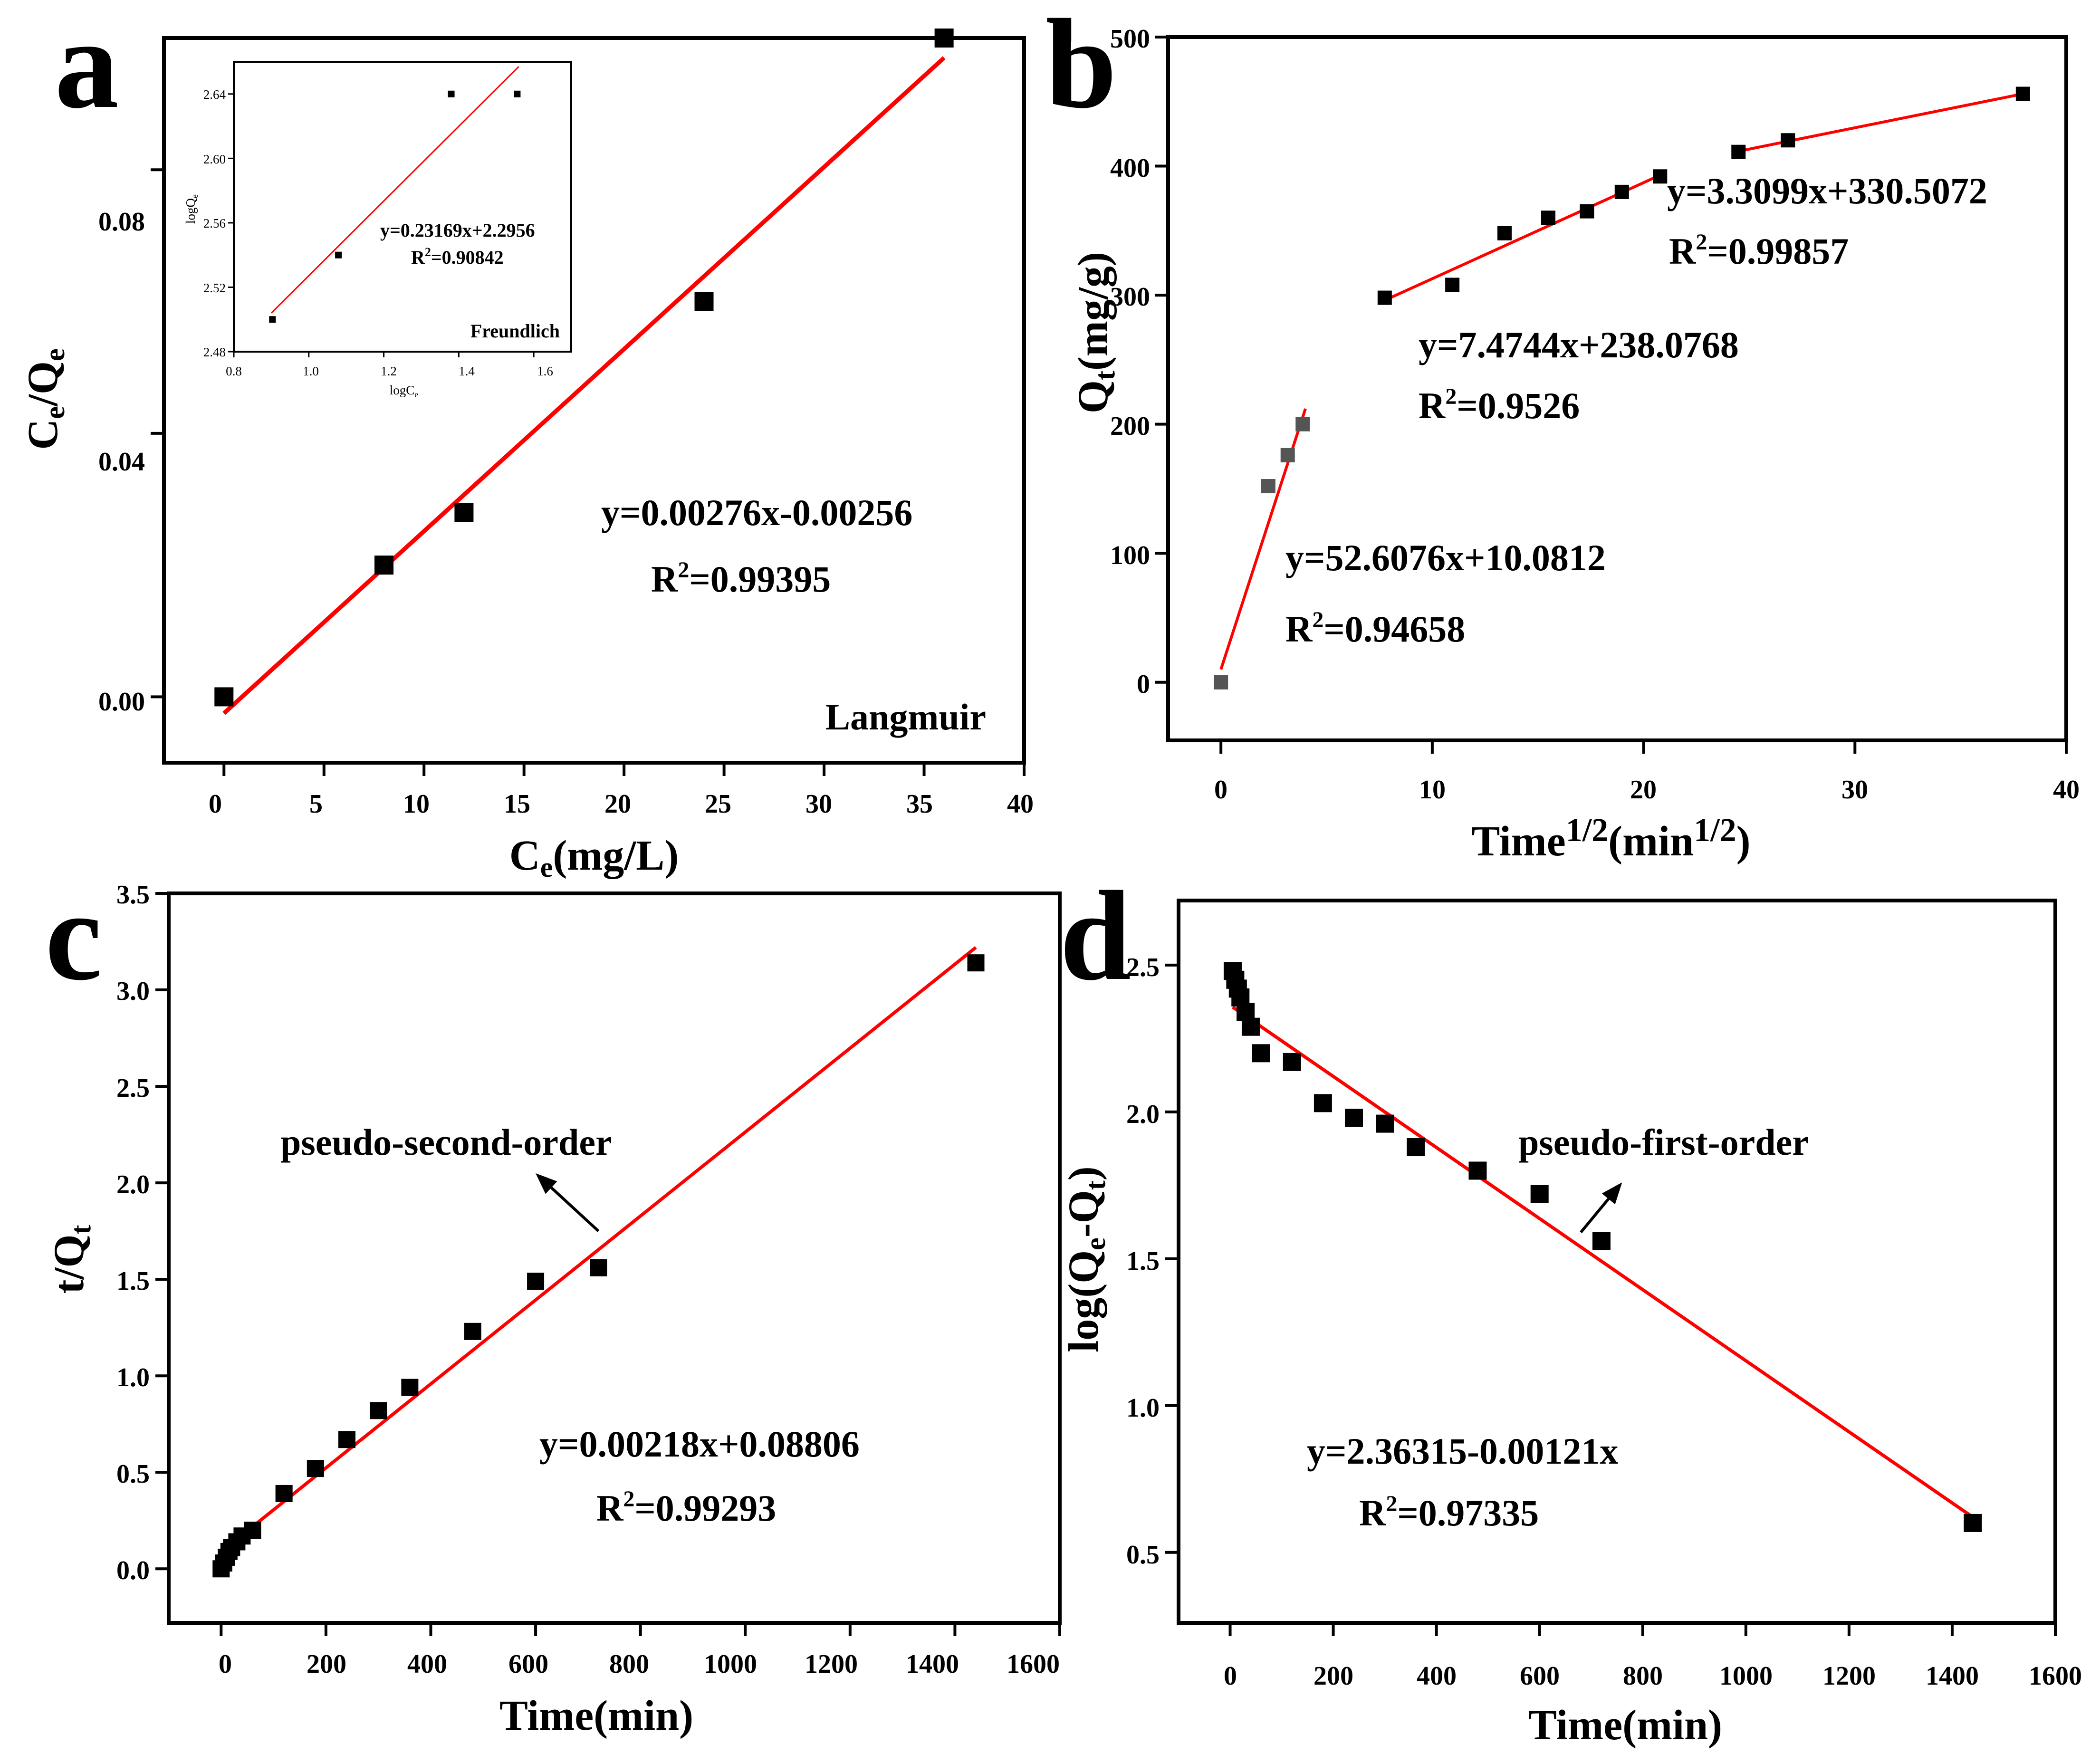 Image resolution: width=2100 pixels, height=1754 pixels. Describe the element at coordinates (87, 67) in the screenshot. I see `panel-letter-a: a` at that location.